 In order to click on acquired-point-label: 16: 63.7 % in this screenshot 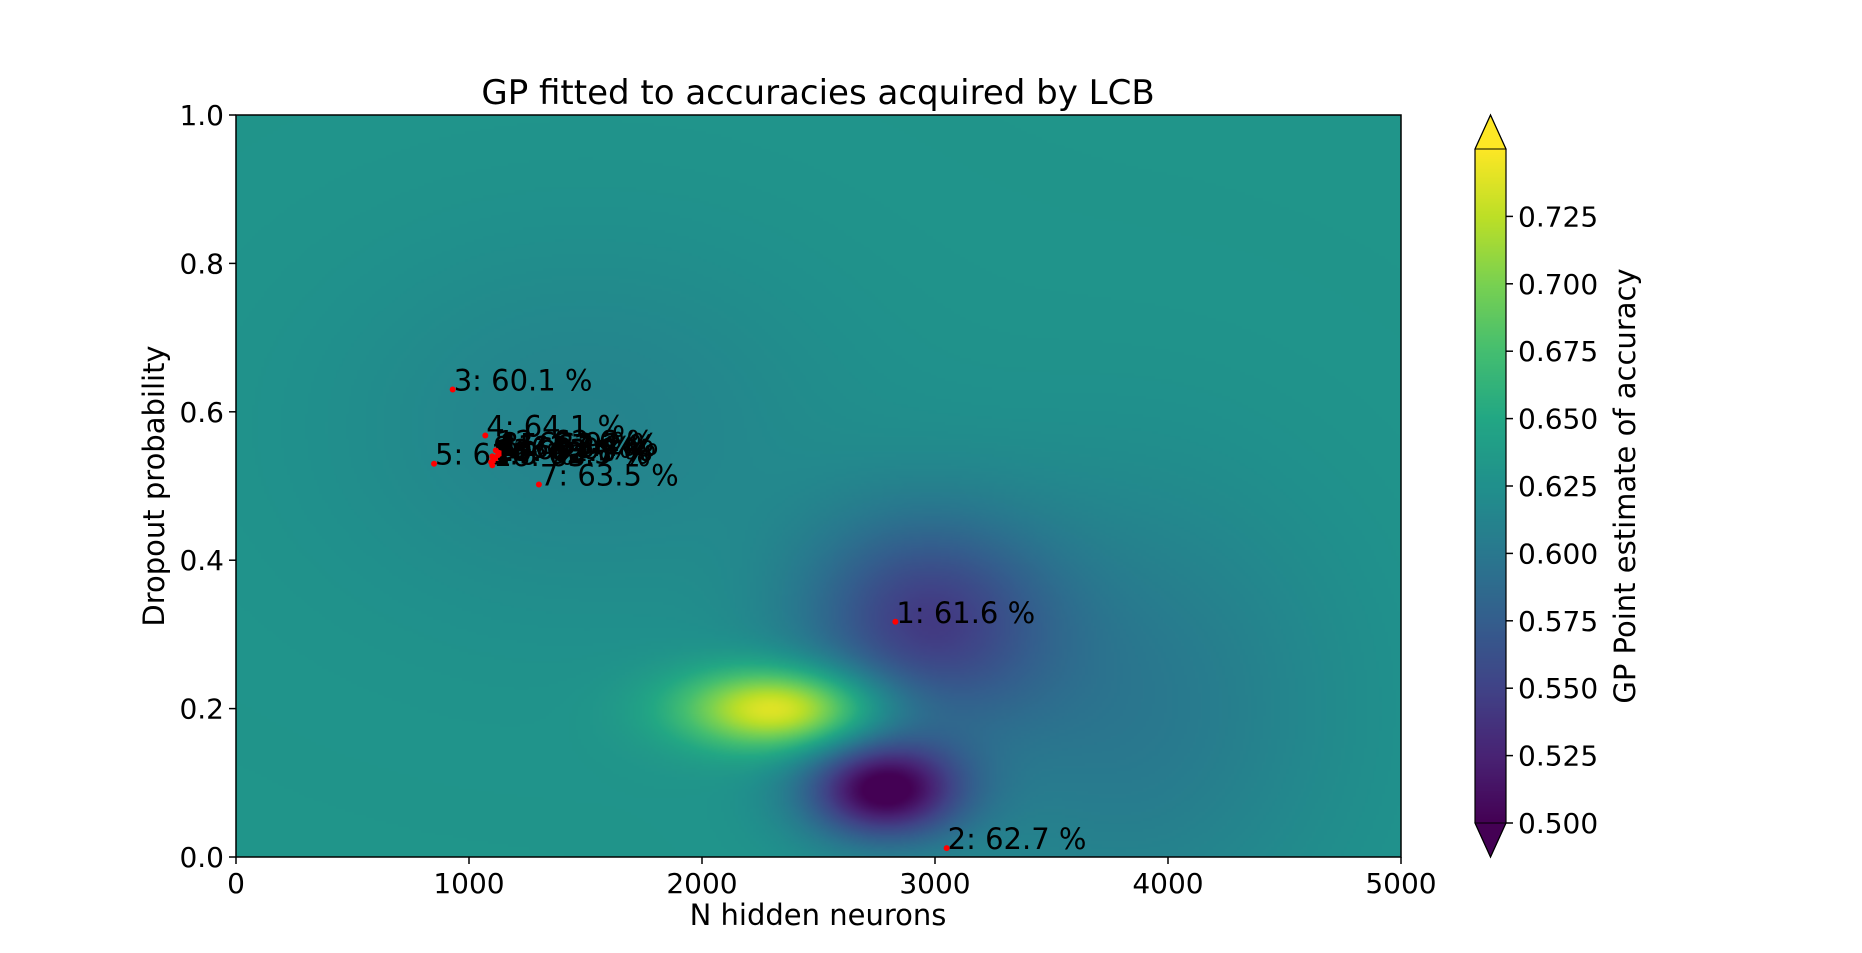, I will do `click(571, 456)`.